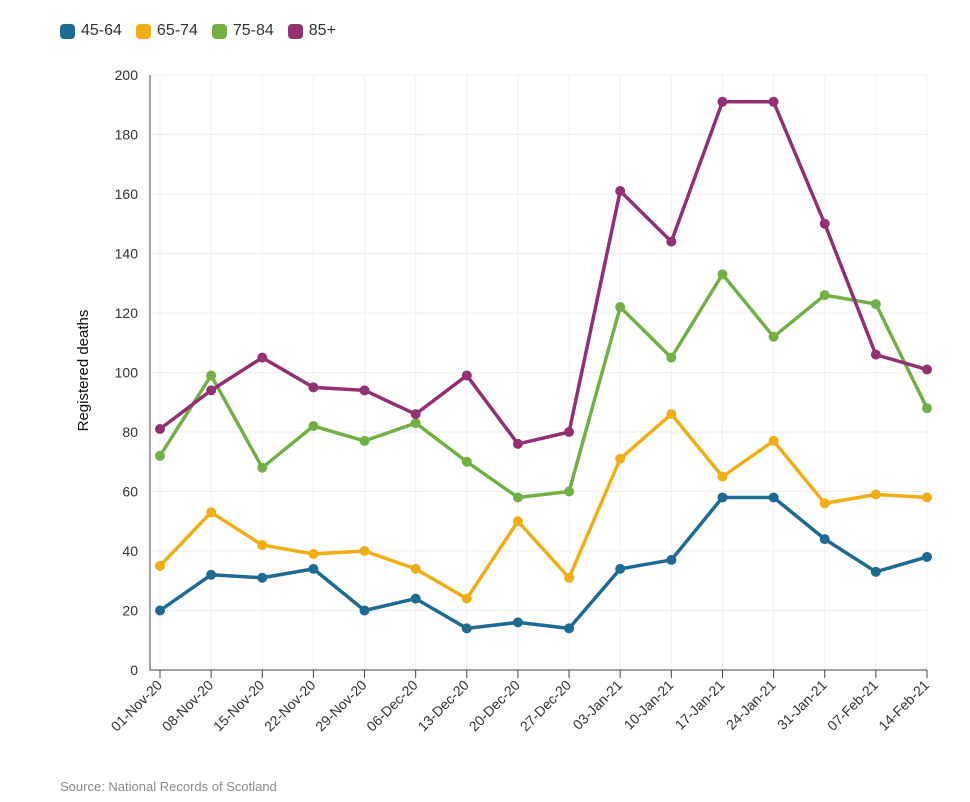 Image resolution: width=970 pixels, height=802 pixels. What do you see at coordinates (130, 611) in the screenshot?
I see `y-tick-label: 20` at bounding box center [130, 611].